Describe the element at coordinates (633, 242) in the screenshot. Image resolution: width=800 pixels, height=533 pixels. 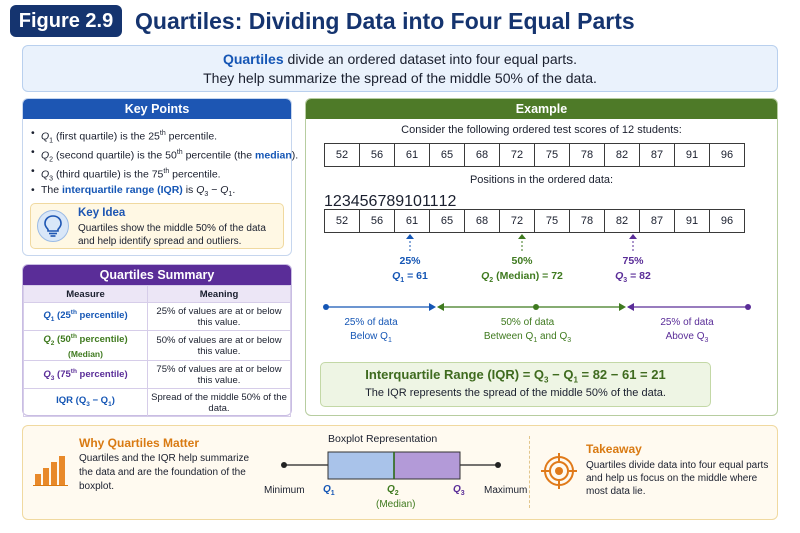
I see `q3-arrow-icon` at that location.